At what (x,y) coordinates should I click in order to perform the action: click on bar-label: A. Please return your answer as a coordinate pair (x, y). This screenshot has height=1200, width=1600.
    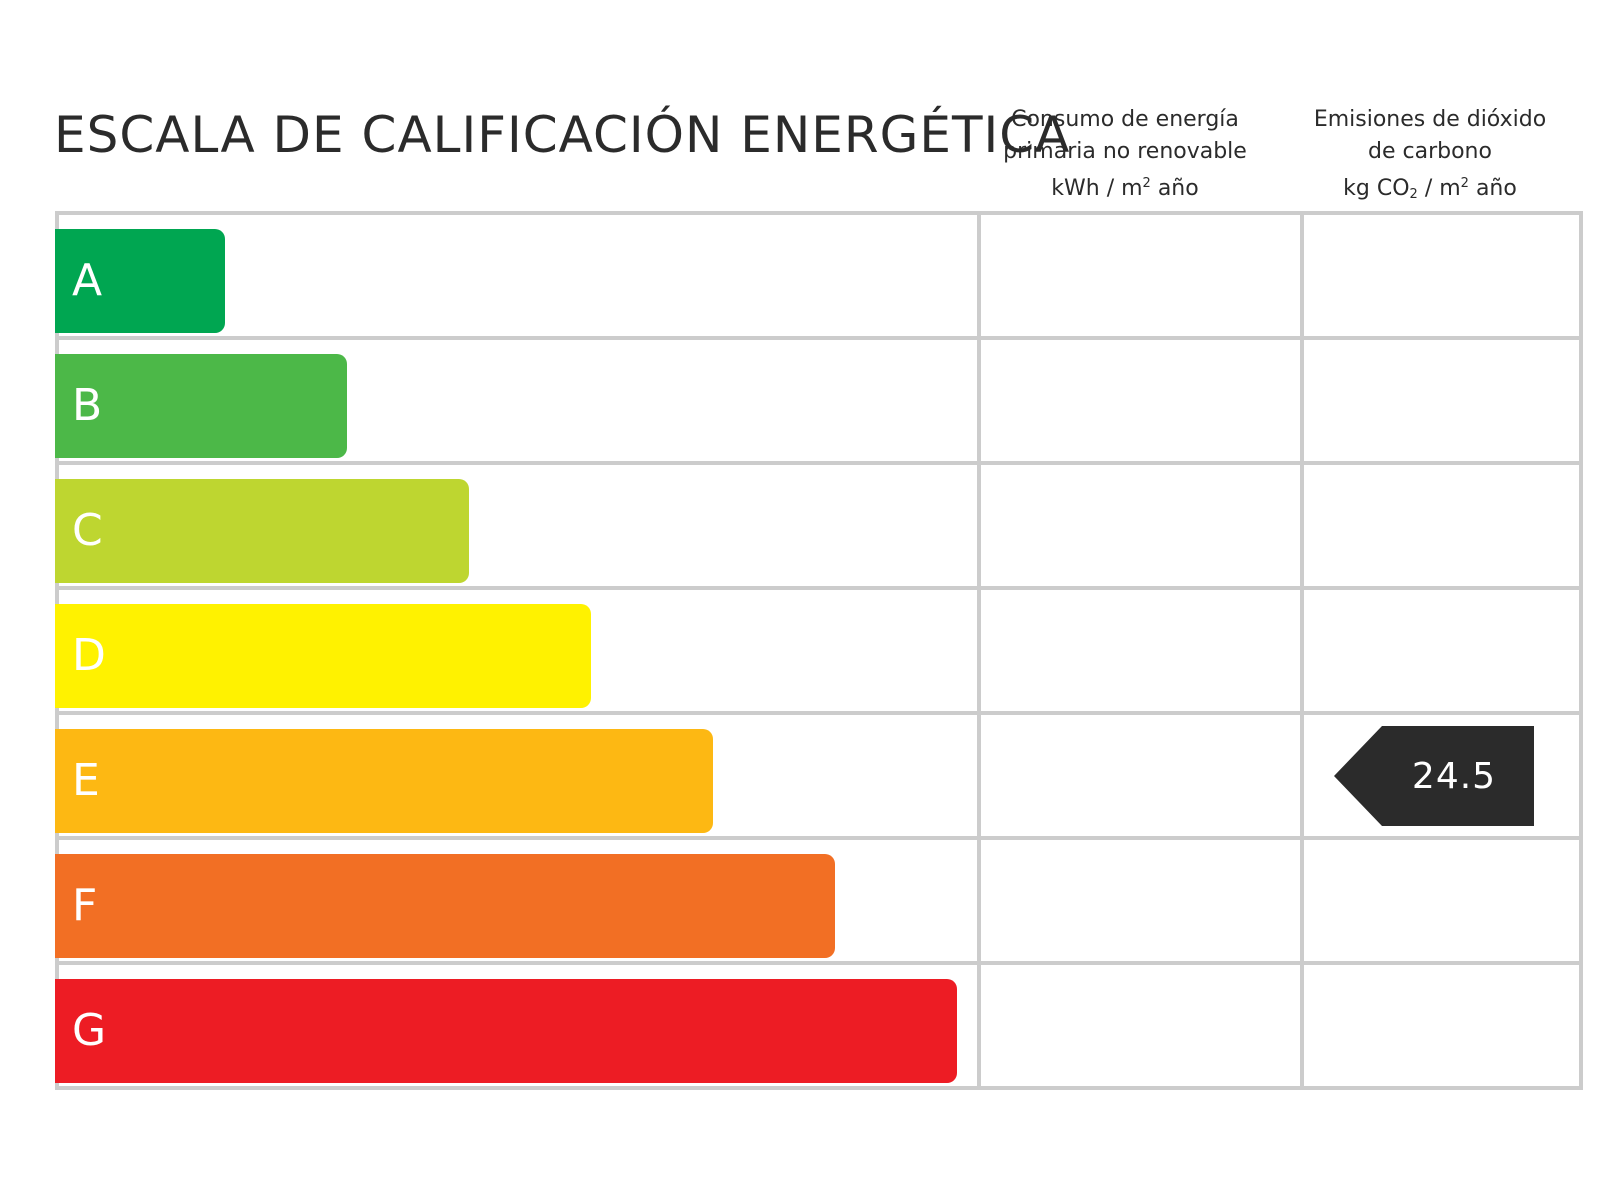
    Looking at the image, I should click on (87, 280).